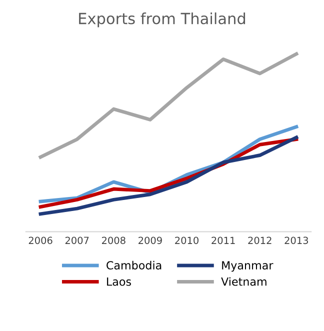 The width and height of the screenshot is (324, 331). I want to click on x-tick-label: 2011, so click(223, 240).